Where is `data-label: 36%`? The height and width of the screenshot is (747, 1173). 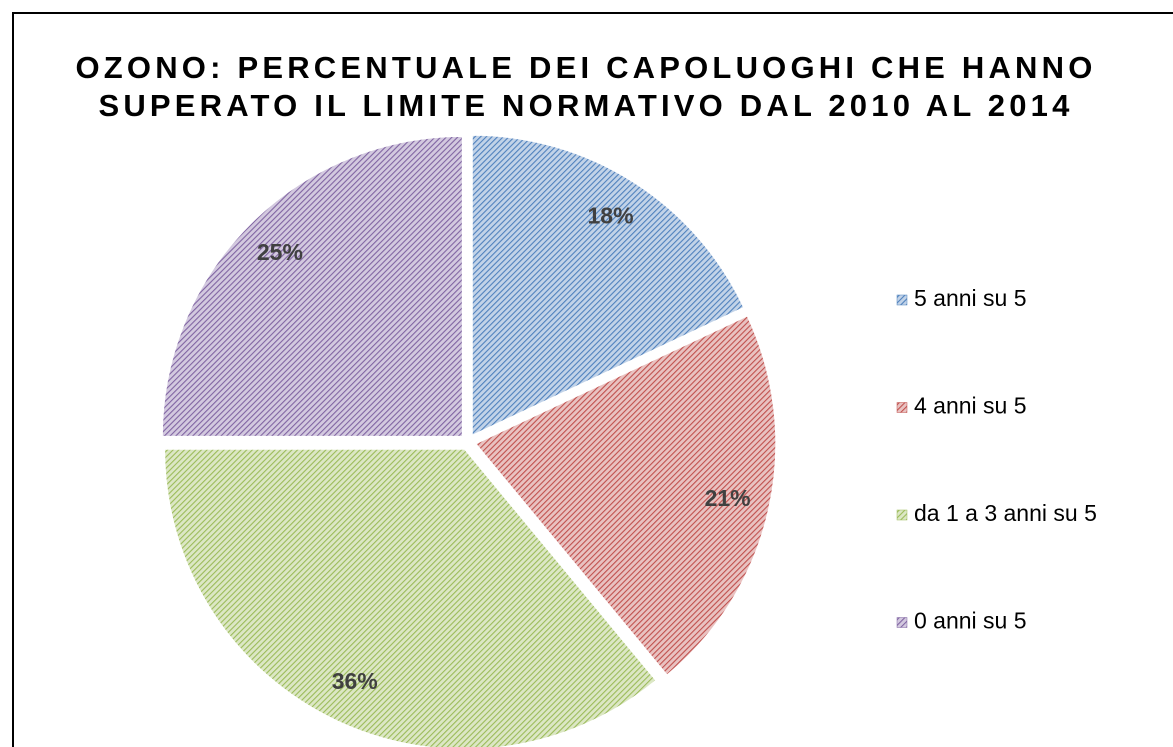
data-label: 36% is located at coordinates (355, 681).